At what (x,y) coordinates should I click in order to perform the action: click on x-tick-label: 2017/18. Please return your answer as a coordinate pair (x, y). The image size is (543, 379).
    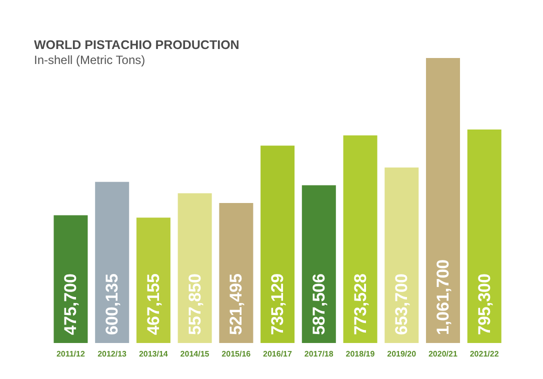
    Looking at the image, I should click on (319, 354).